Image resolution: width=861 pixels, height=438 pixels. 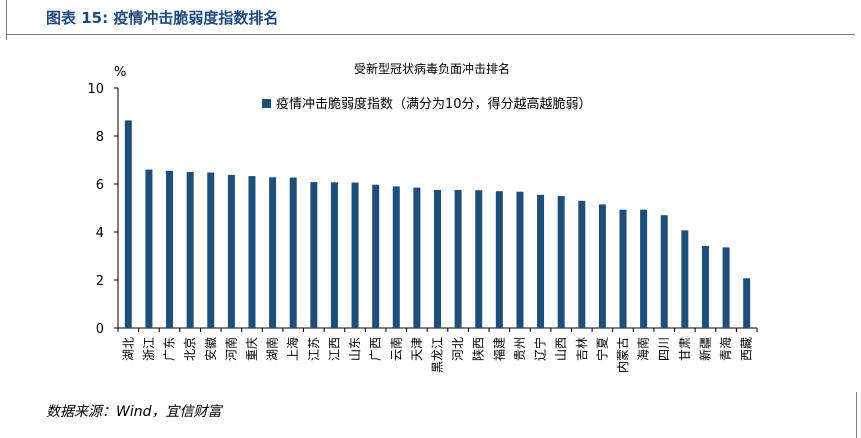 I want to click on chart-title: 受新型冠状病毒负面冲击排名, so click(x=432, y=68).